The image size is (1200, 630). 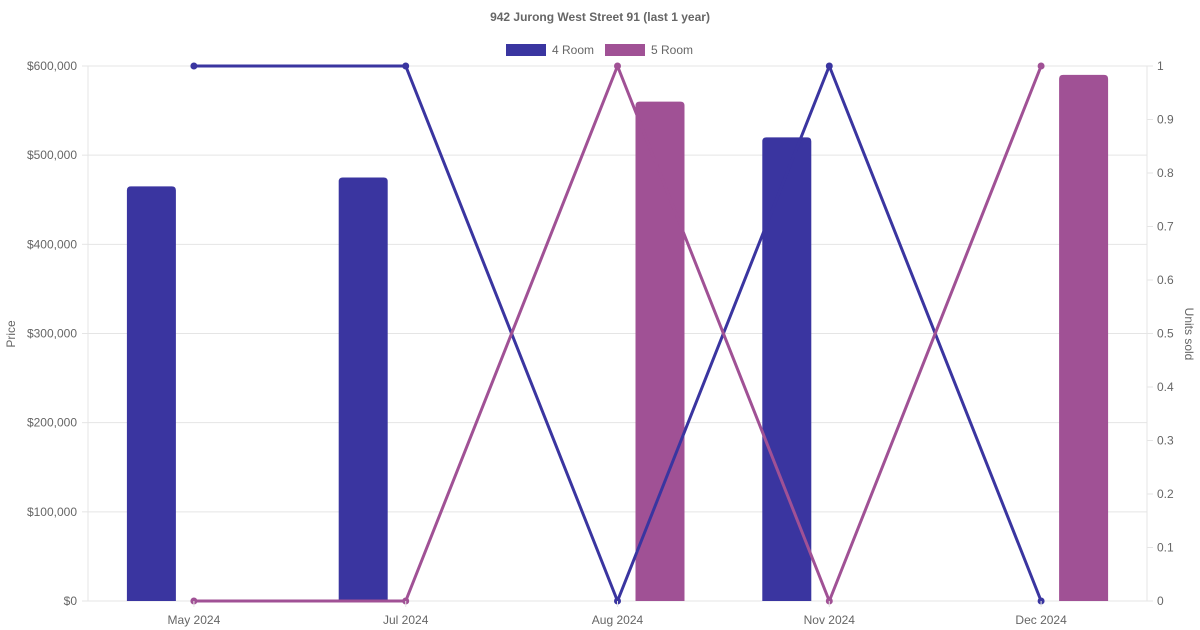 What do you see at coordinates (1165, 227) in the screenshot?
I see `y2-tick-label: 0.7` at bounding box center [1165, 227].